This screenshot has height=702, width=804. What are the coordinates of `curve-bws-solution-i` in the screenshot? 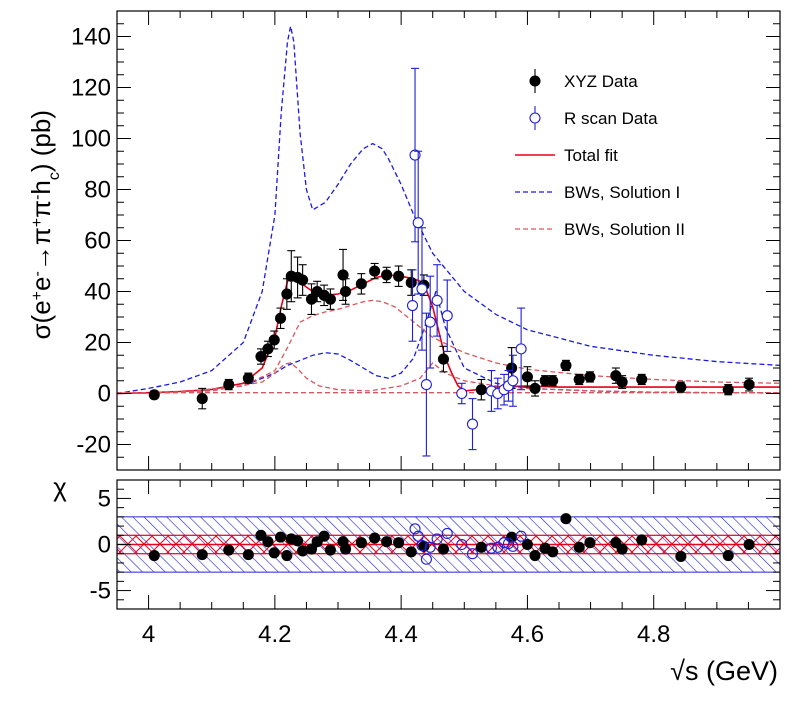 It's located at (448, 342).